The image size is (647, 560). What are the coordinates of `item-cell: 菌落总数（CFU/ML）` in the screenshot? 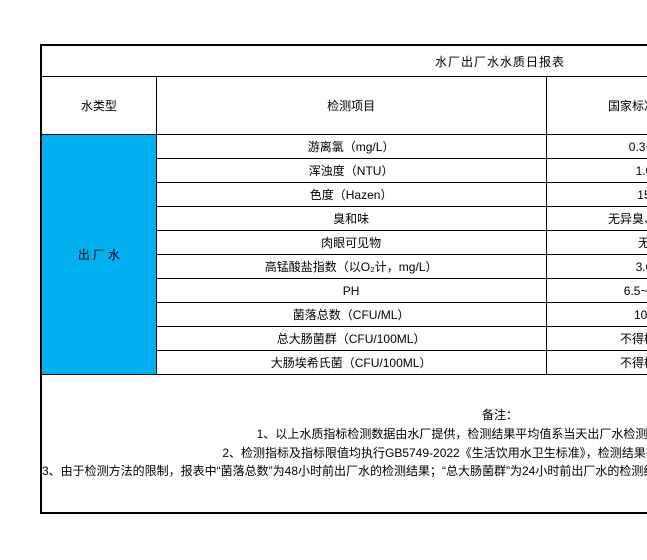 It's located at (351, 314).